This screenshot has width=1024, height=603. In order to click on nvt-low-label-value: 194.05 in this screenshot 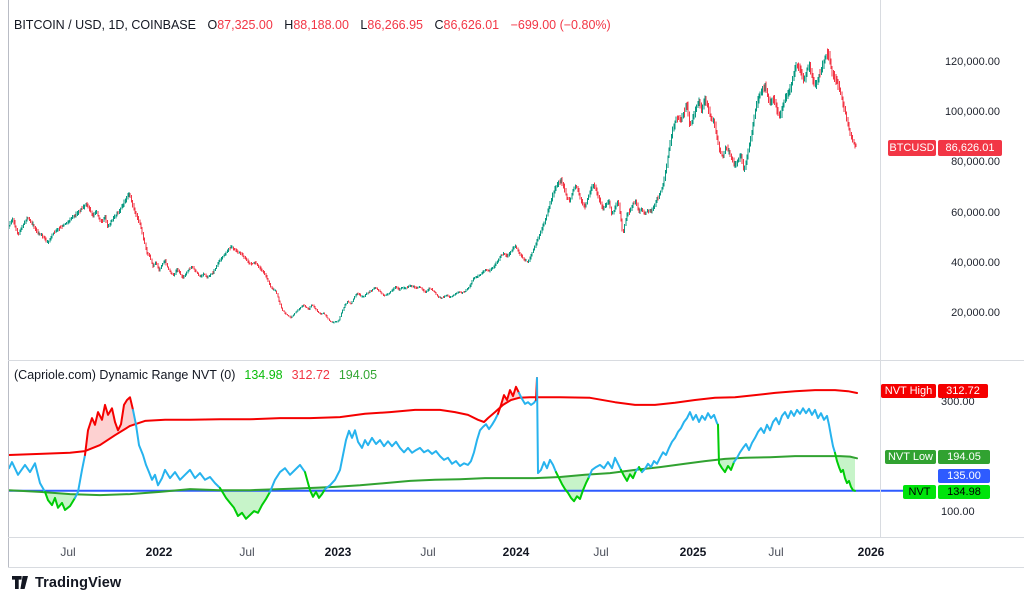, I will do `click(964, 457)`.